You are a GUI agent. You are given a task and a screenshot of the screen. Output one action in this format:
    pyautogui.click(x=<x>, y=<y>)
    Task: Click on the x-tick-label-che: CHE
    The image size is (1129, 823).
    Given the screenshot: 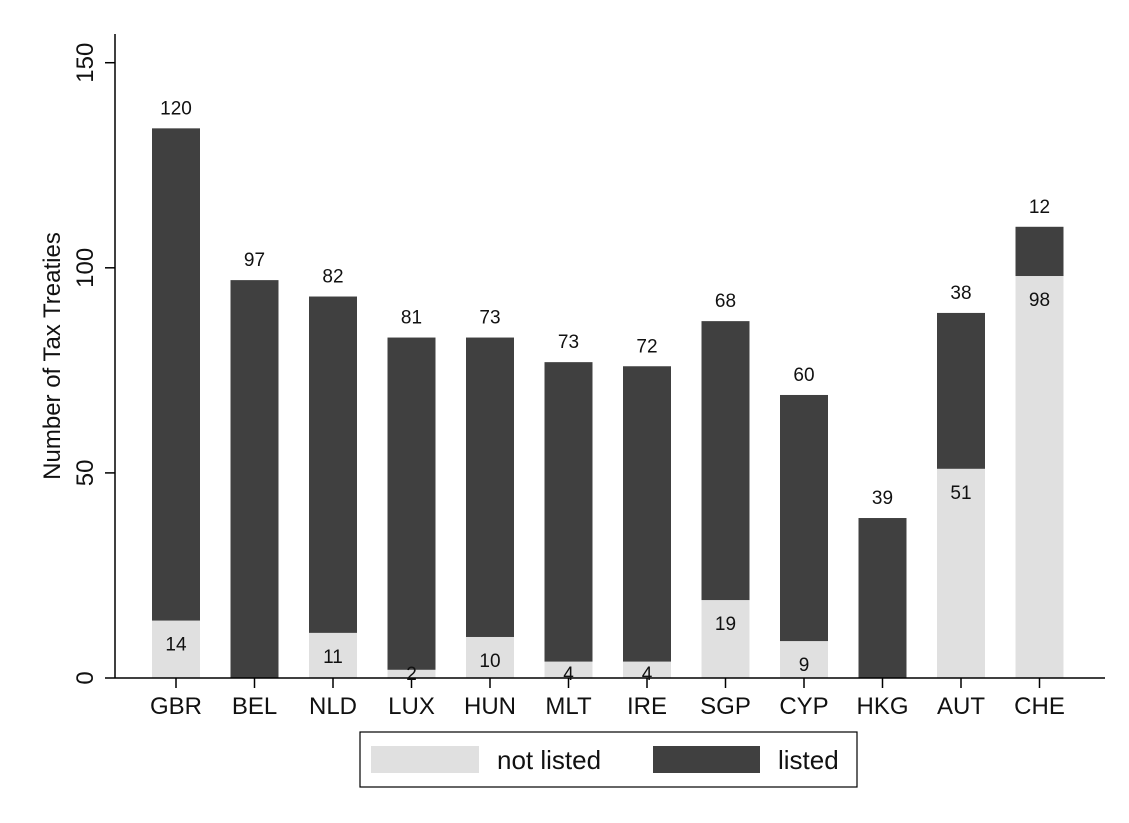 What is the action you would take?
    pyautogui.click(x=1039, y=706)
    